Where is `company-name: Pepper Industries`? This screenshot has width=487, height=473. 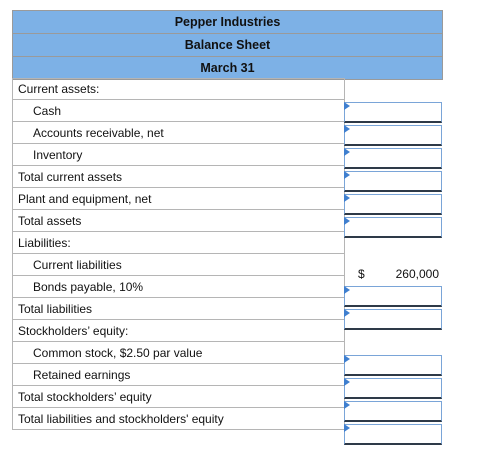
company-name: Pepper Industries is located at coordinates (227, 21).